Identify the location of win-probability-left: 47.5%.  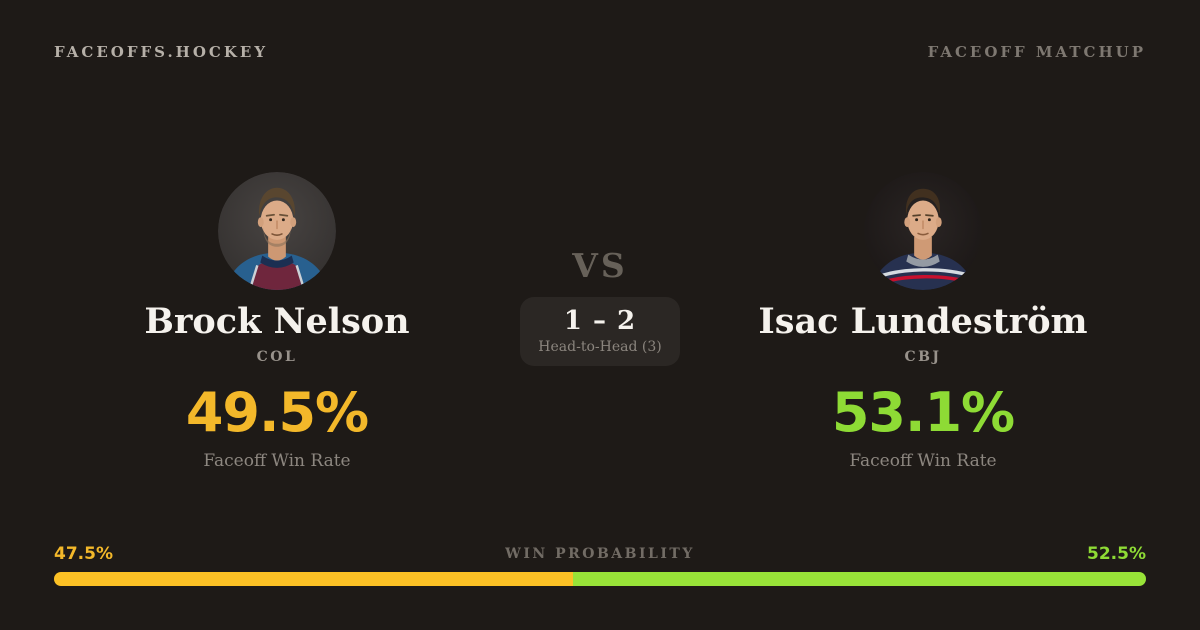
(83, 554).